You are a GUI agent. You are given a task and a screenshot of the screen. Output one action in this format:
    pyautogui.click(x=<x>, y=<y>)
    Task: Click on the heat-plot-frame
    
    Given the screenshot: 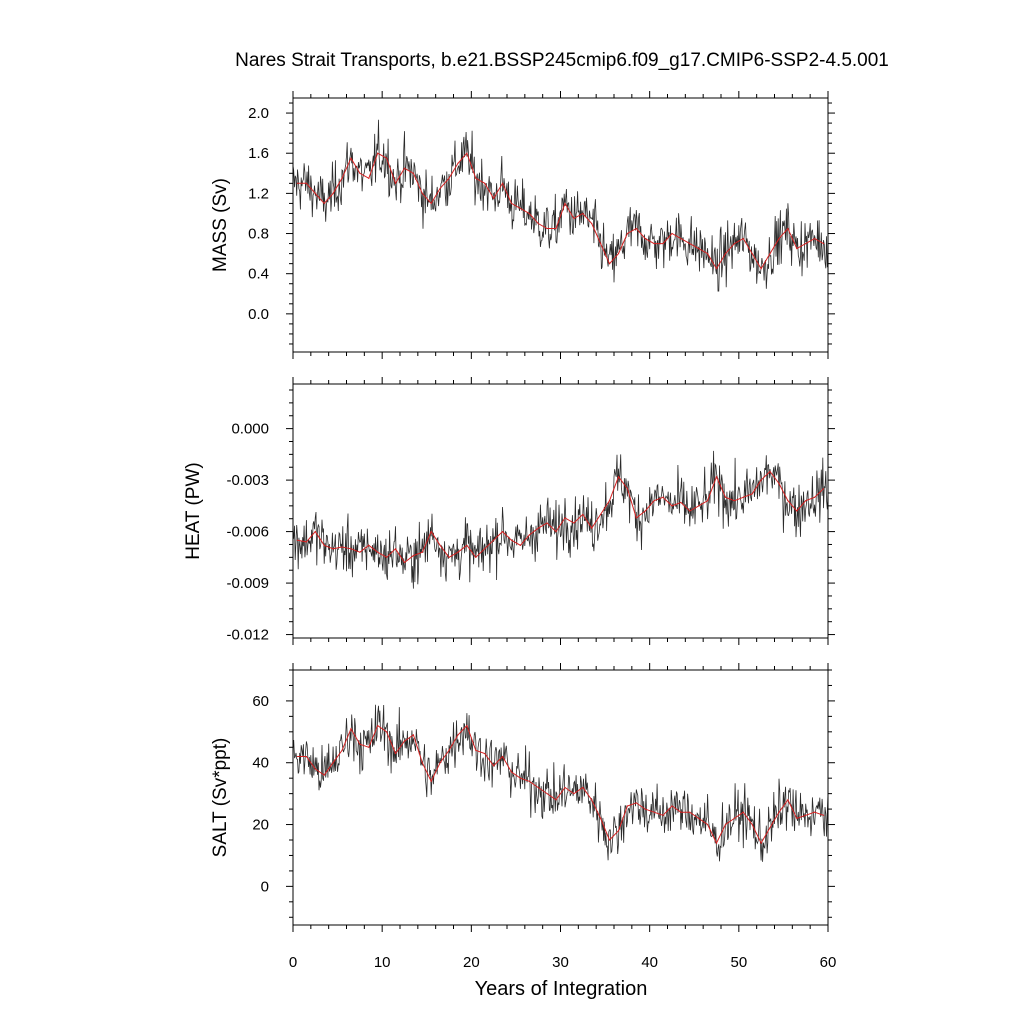 What is the action you would take?
    pyautogui.click(x=560, y=511)
    